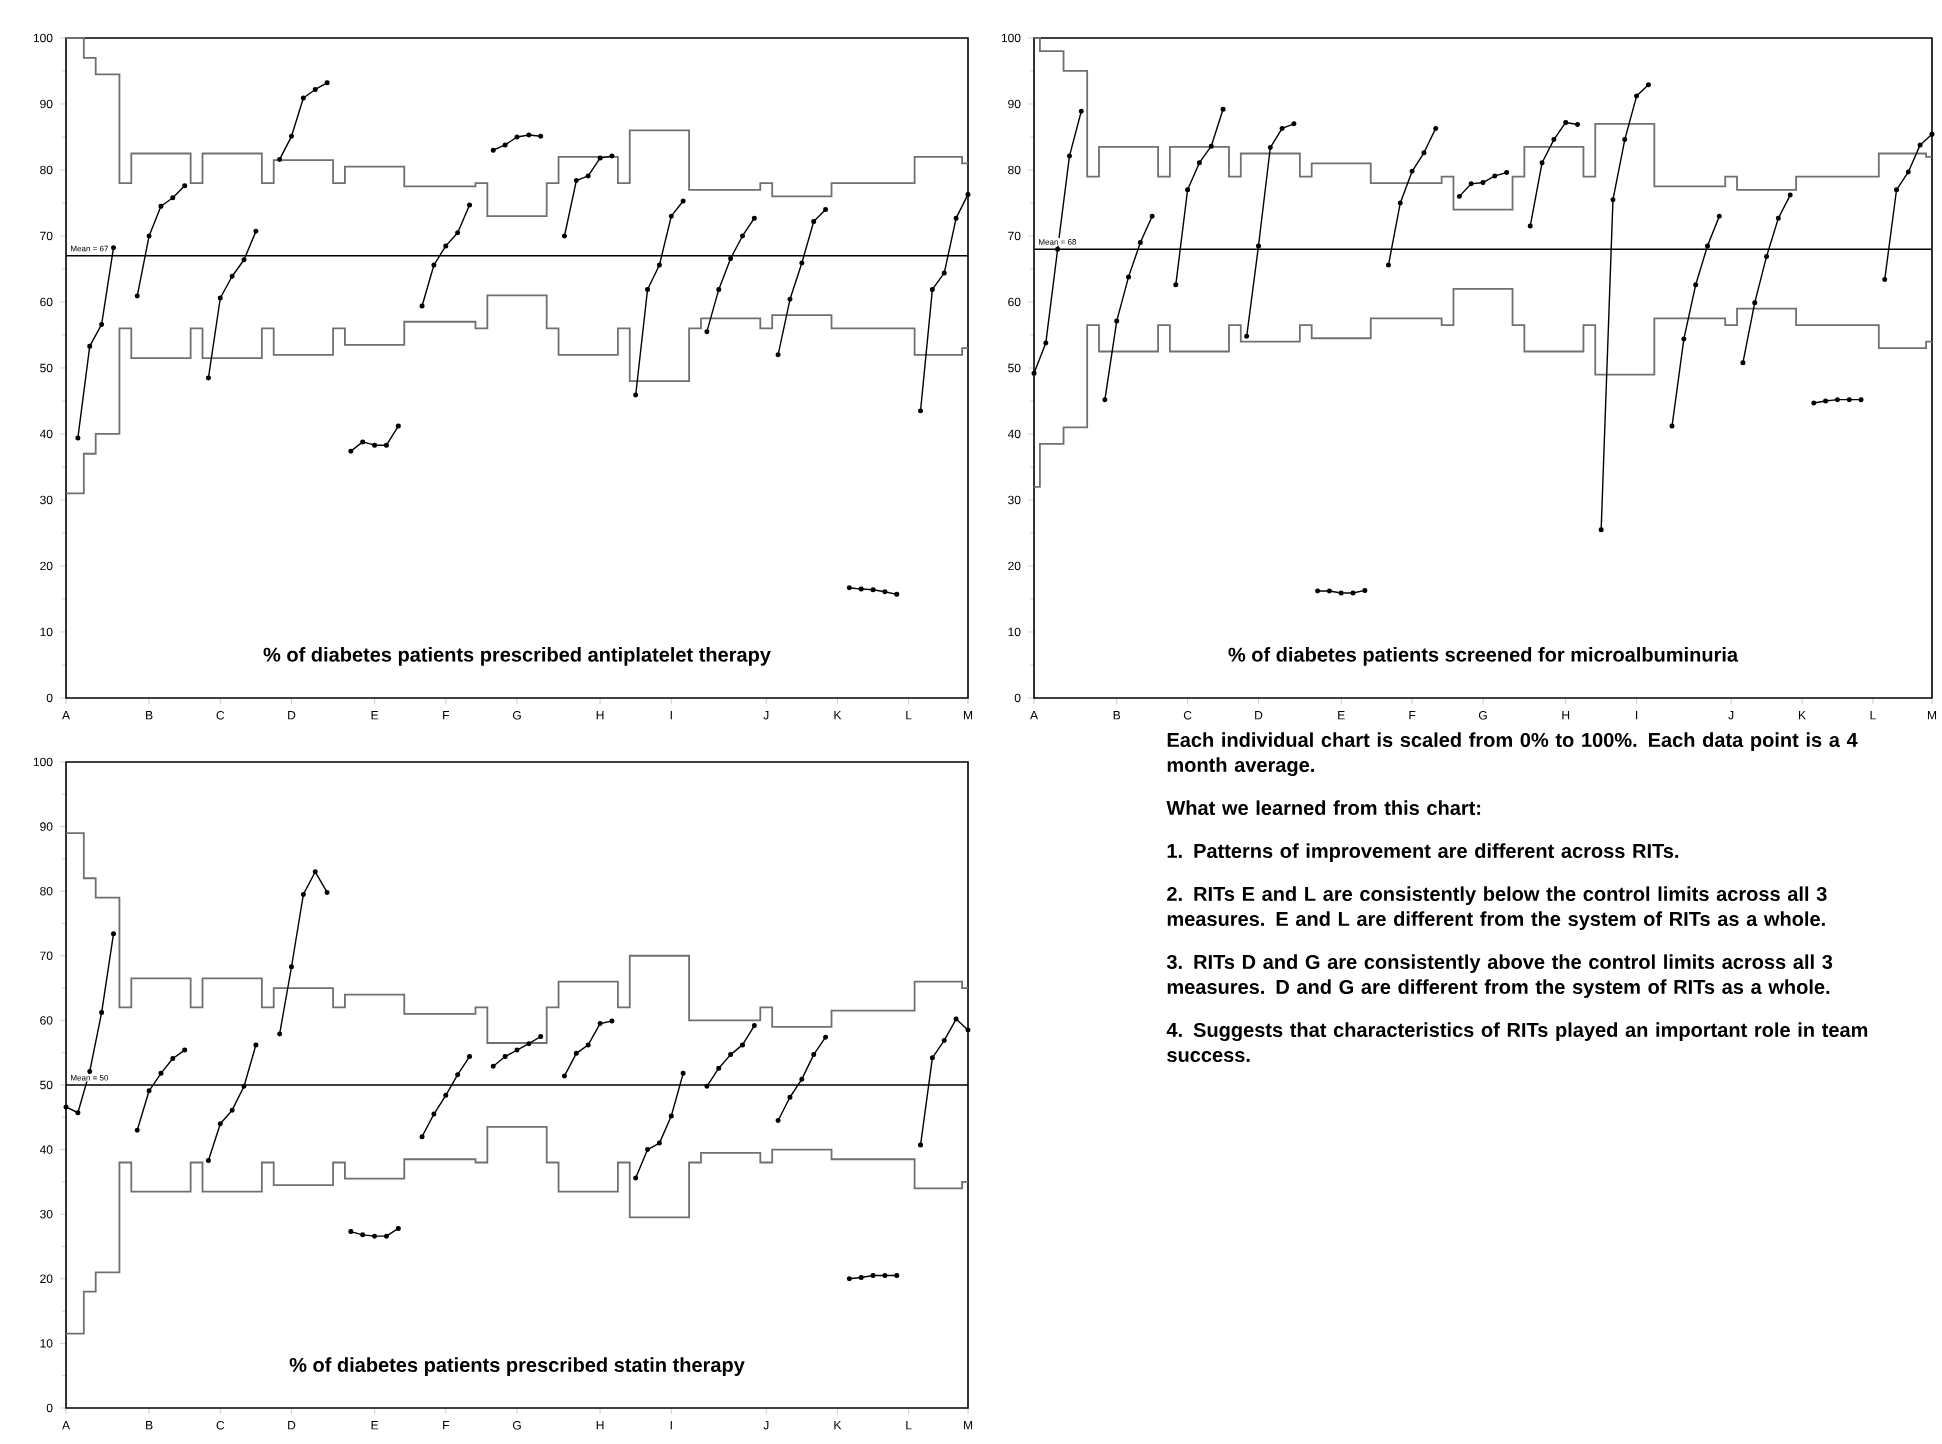  What do you see at coordinates (1497, 908) in the screenshot?
I see `text: 2. RITs E and L are consistently below the control limits across all 3 measures. E and L are different from the system of RITs as a whole.` at bounding box center [1497, 908].